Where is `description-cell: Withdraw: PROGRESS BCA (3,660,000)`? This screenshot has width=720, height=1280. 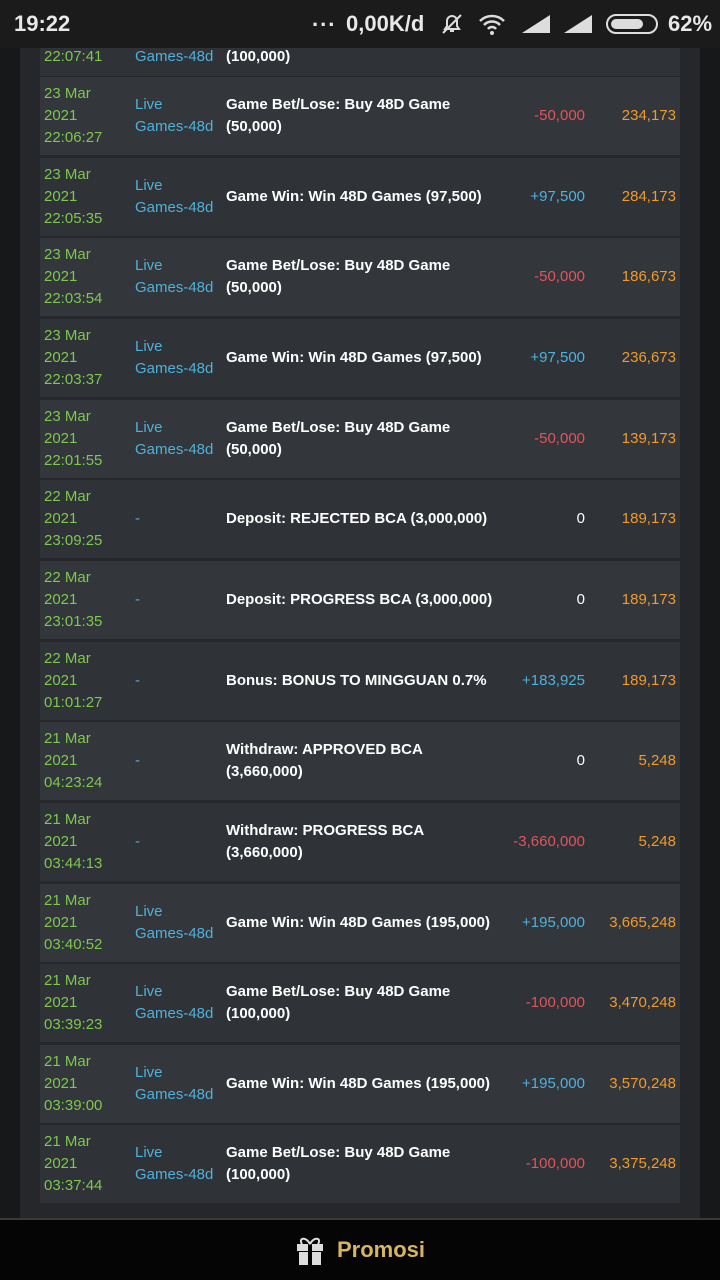
description-cell: Withdraw: PROGRESS BCA (3,660,000) is located at coordinates (325, 842).